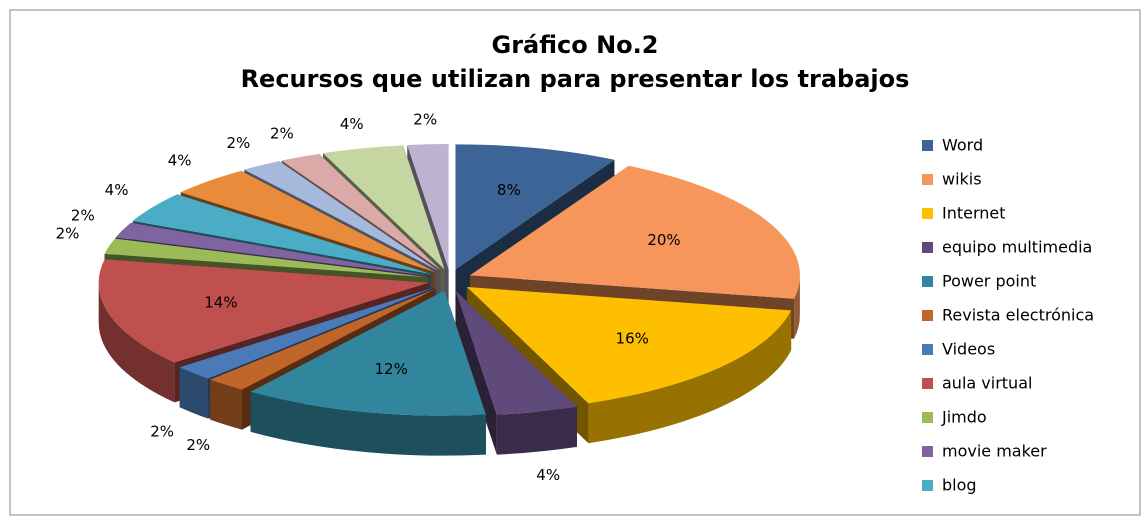 This screenshot has height=523, width=1146. I want to click on data-label: 16%, so click(632, 338).